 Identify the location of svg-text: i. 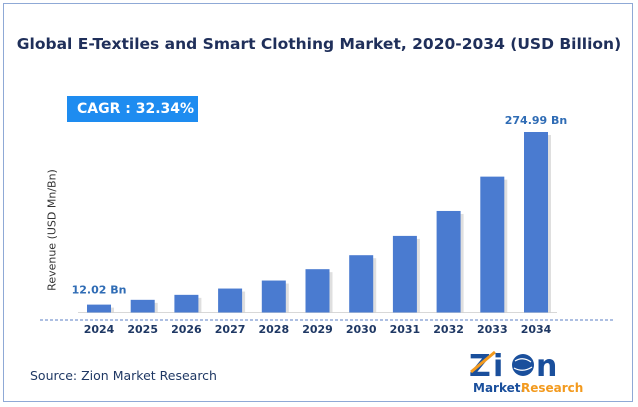
(498, 366).